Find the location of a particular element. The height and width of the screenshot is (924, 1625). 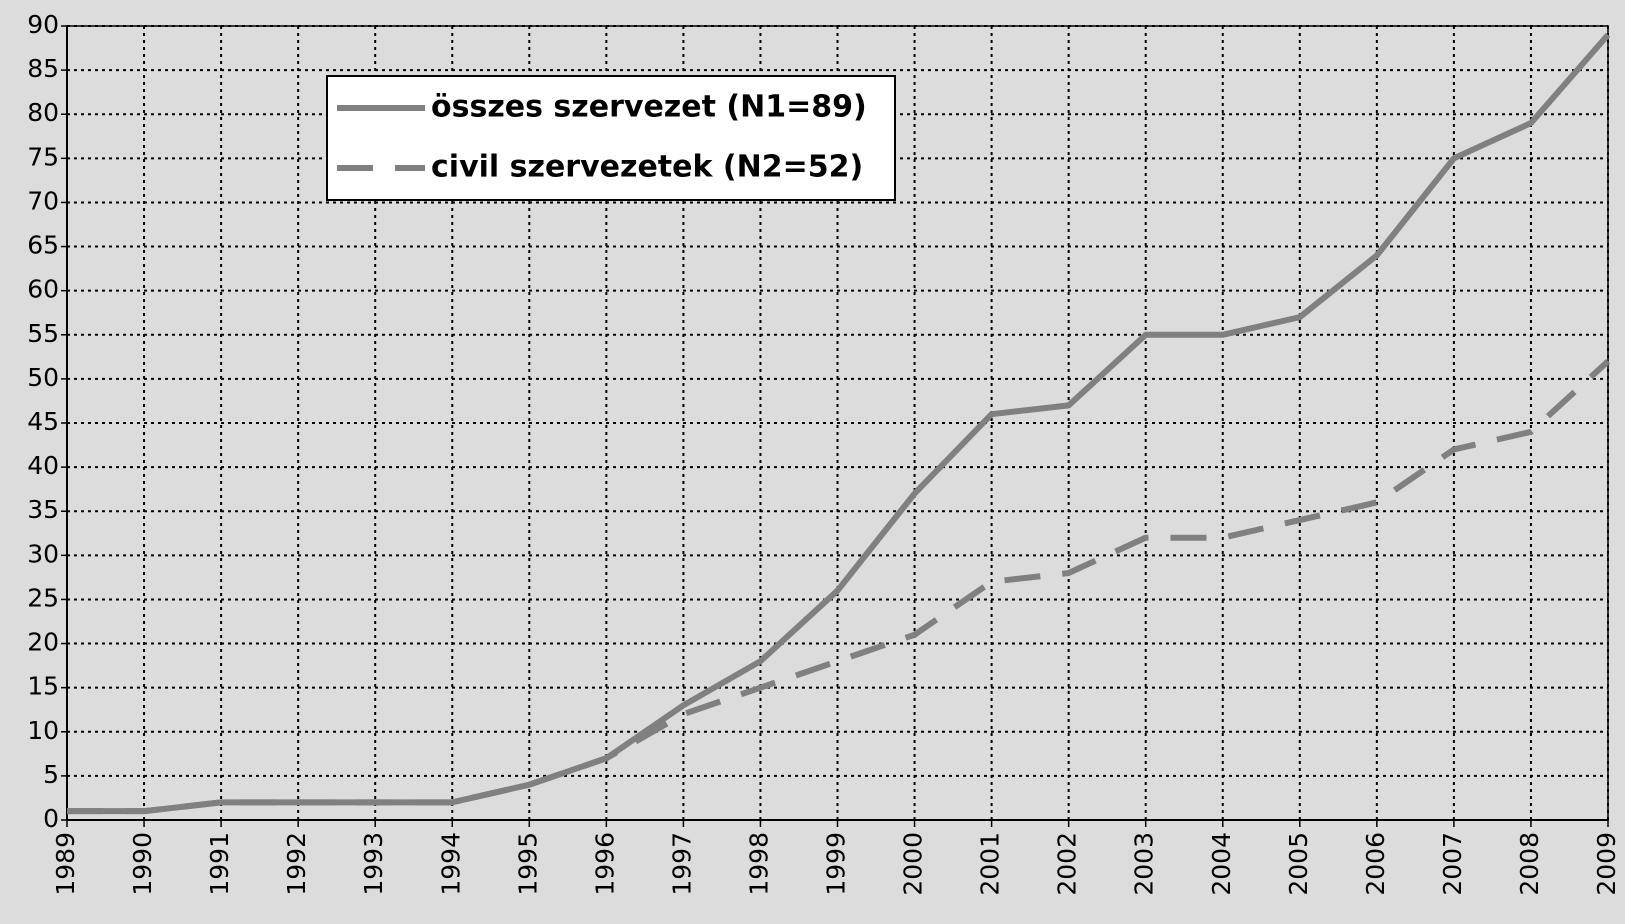

x-tick-label: 2000 is located at coordinates (913, 864).